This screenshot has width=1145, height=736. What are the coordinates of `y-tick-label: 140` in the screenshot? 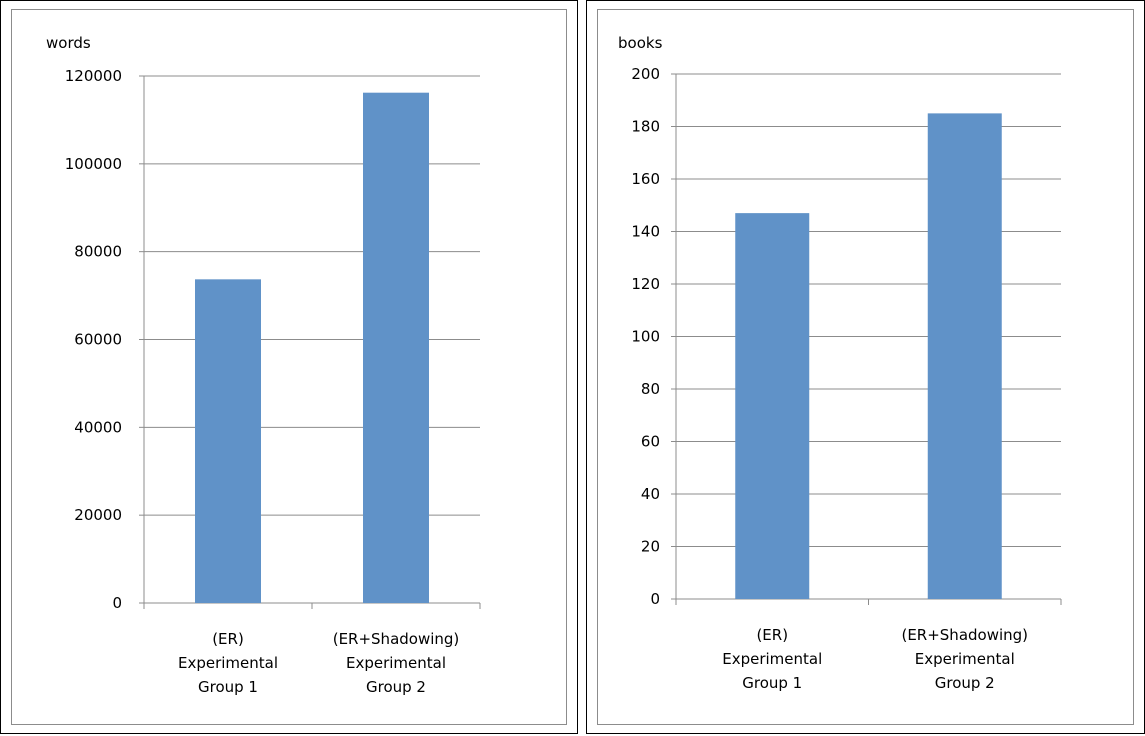 It's located at (645, 232).